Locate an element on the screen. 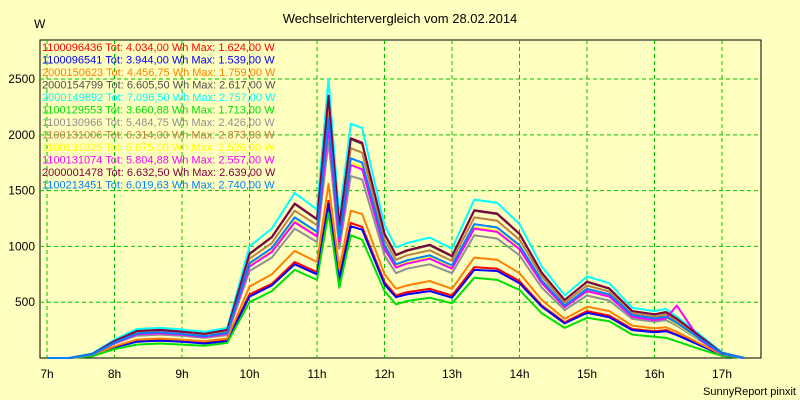 The height and width of the screenshot is (400, 800). x-tick-label: 16h is located at coordinates (654, 374).